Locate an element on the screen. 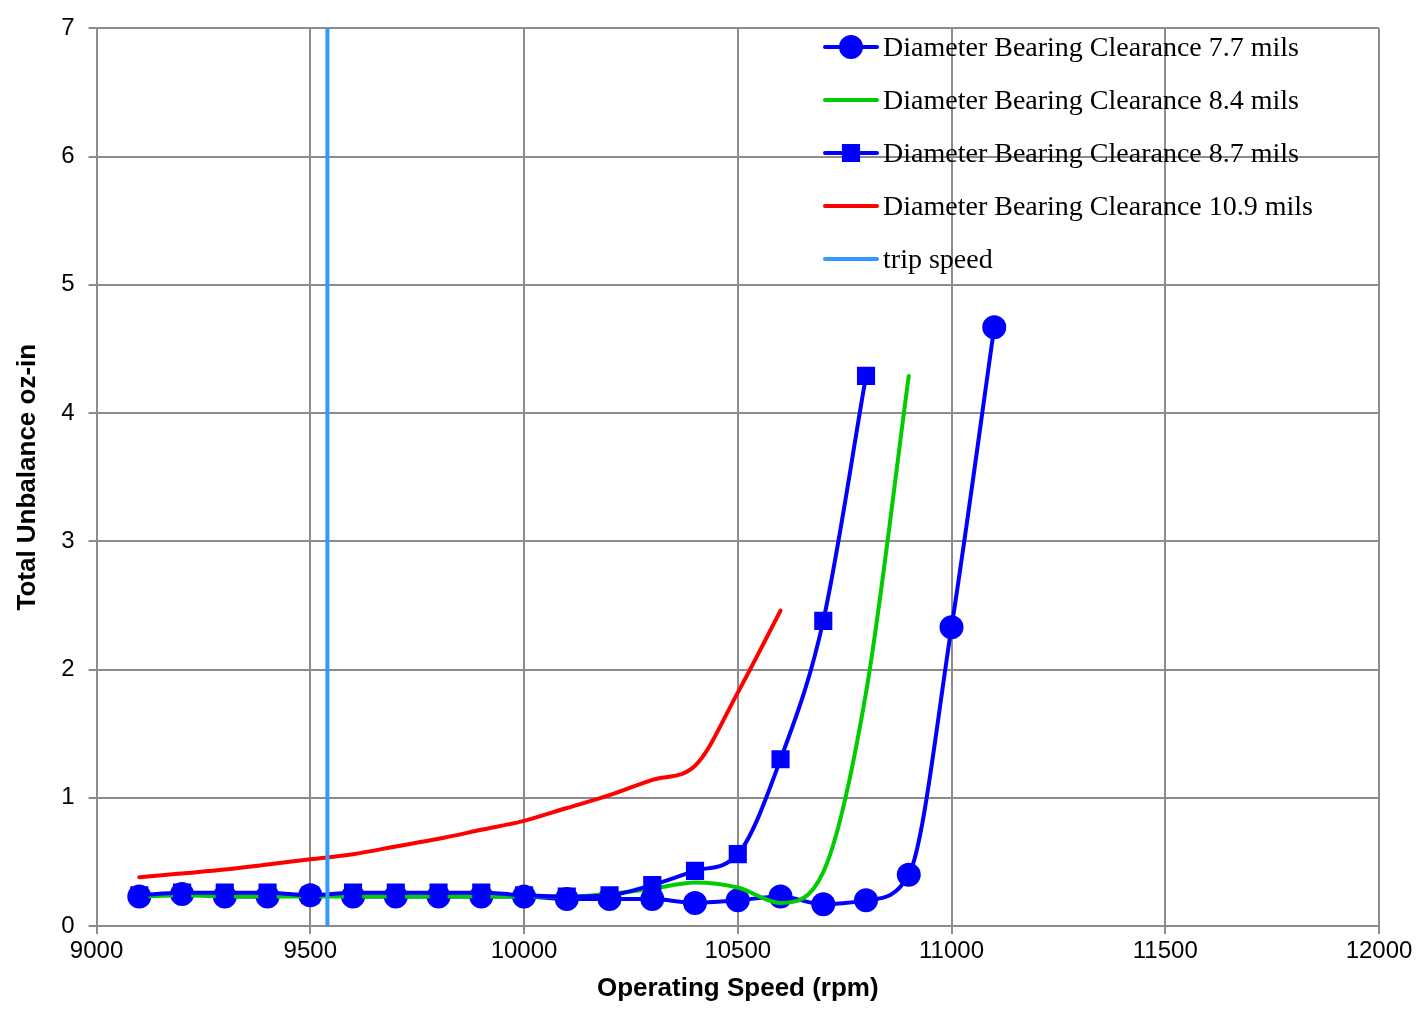  y-tick-label: 0 is located at coordinates (68, 924).